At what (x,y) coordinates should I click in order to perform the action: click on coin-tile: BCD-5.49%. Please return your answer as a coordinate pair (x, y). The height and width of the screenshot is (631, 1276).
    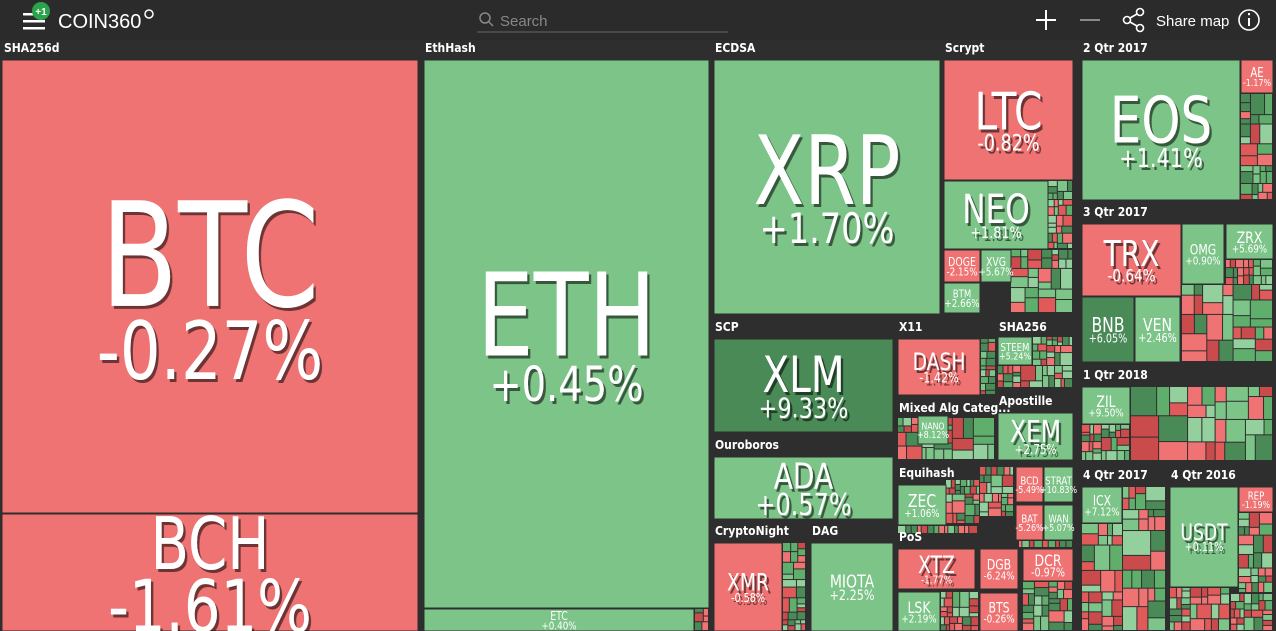
    Looking at the image, I should click on (1029, 484).